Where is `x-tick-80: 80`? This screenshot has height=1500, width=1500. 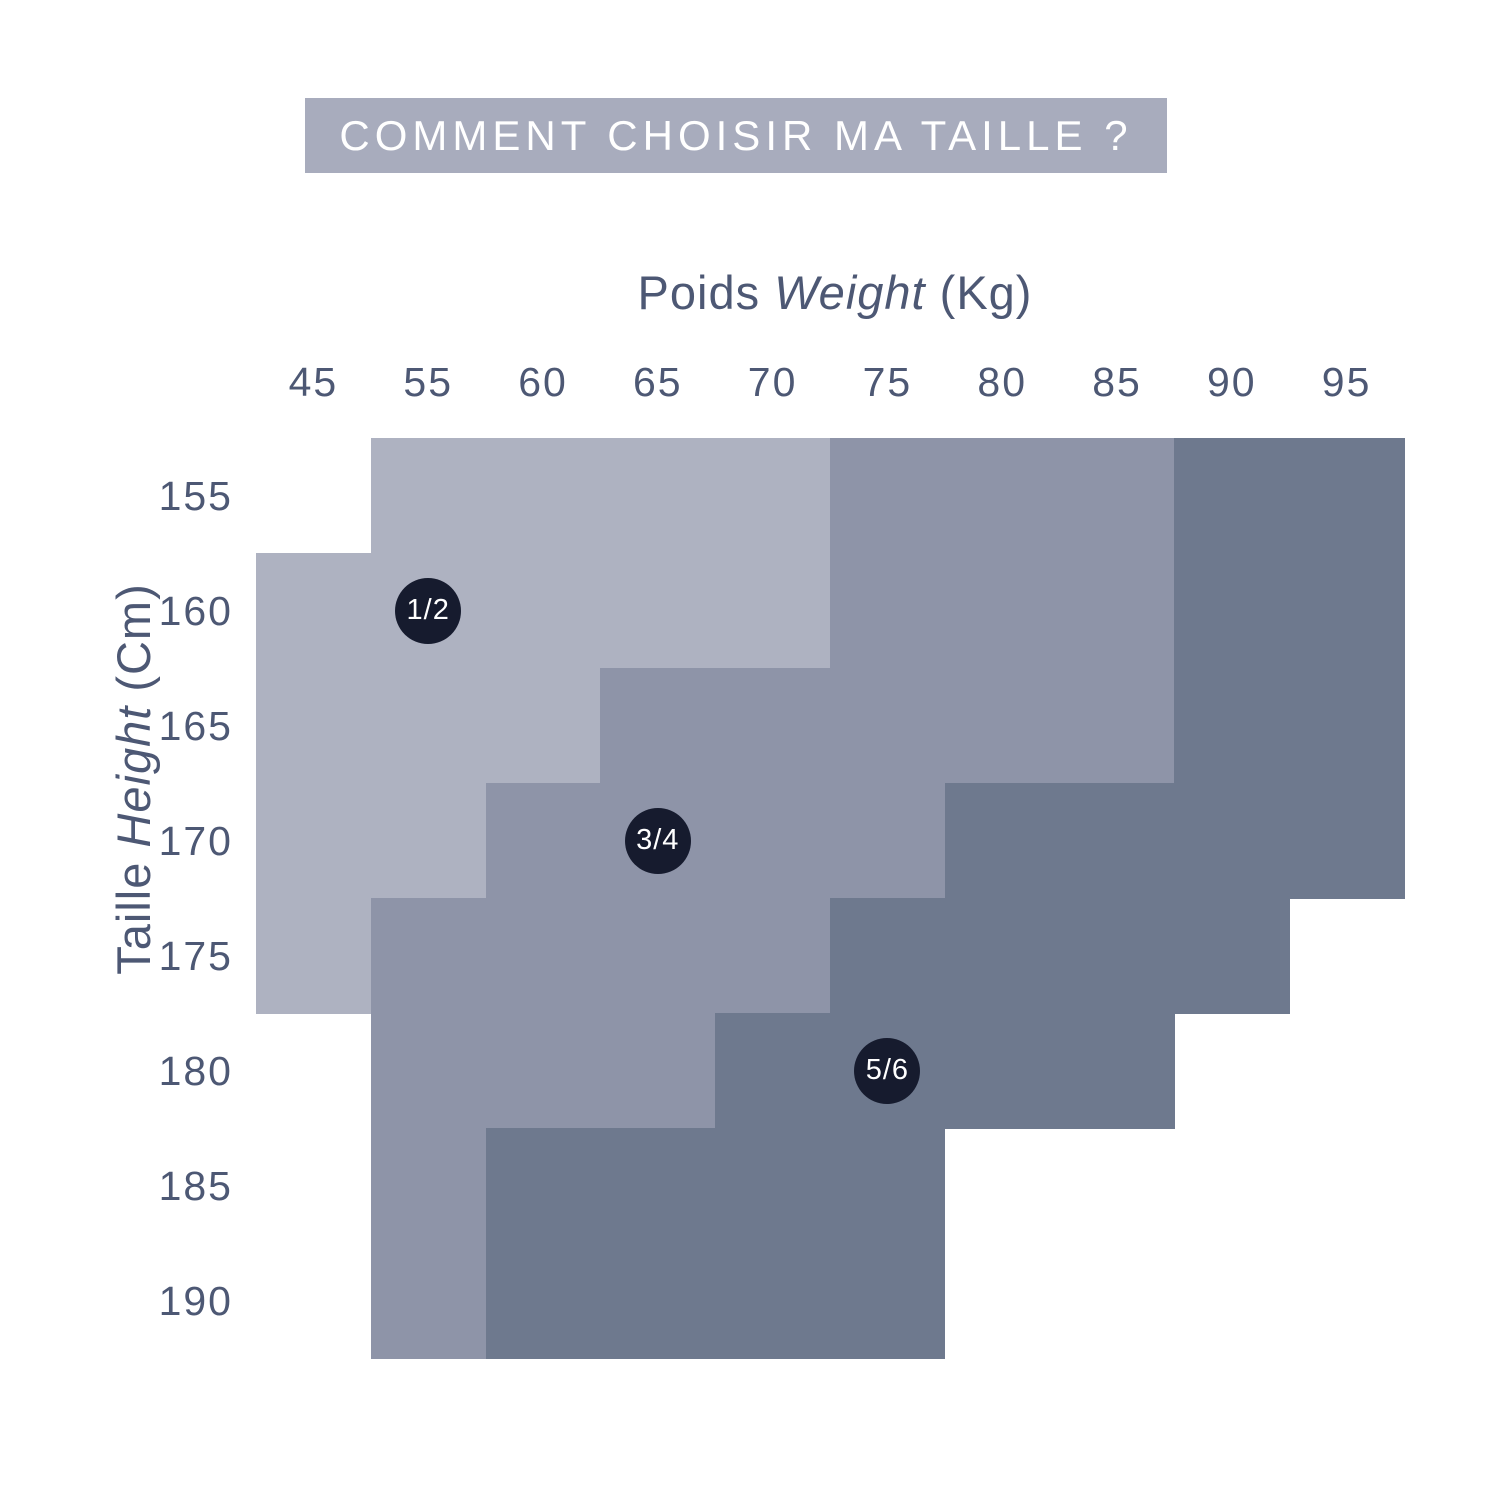 x-tick-80: 80 is located at coordinates (1002, 382).